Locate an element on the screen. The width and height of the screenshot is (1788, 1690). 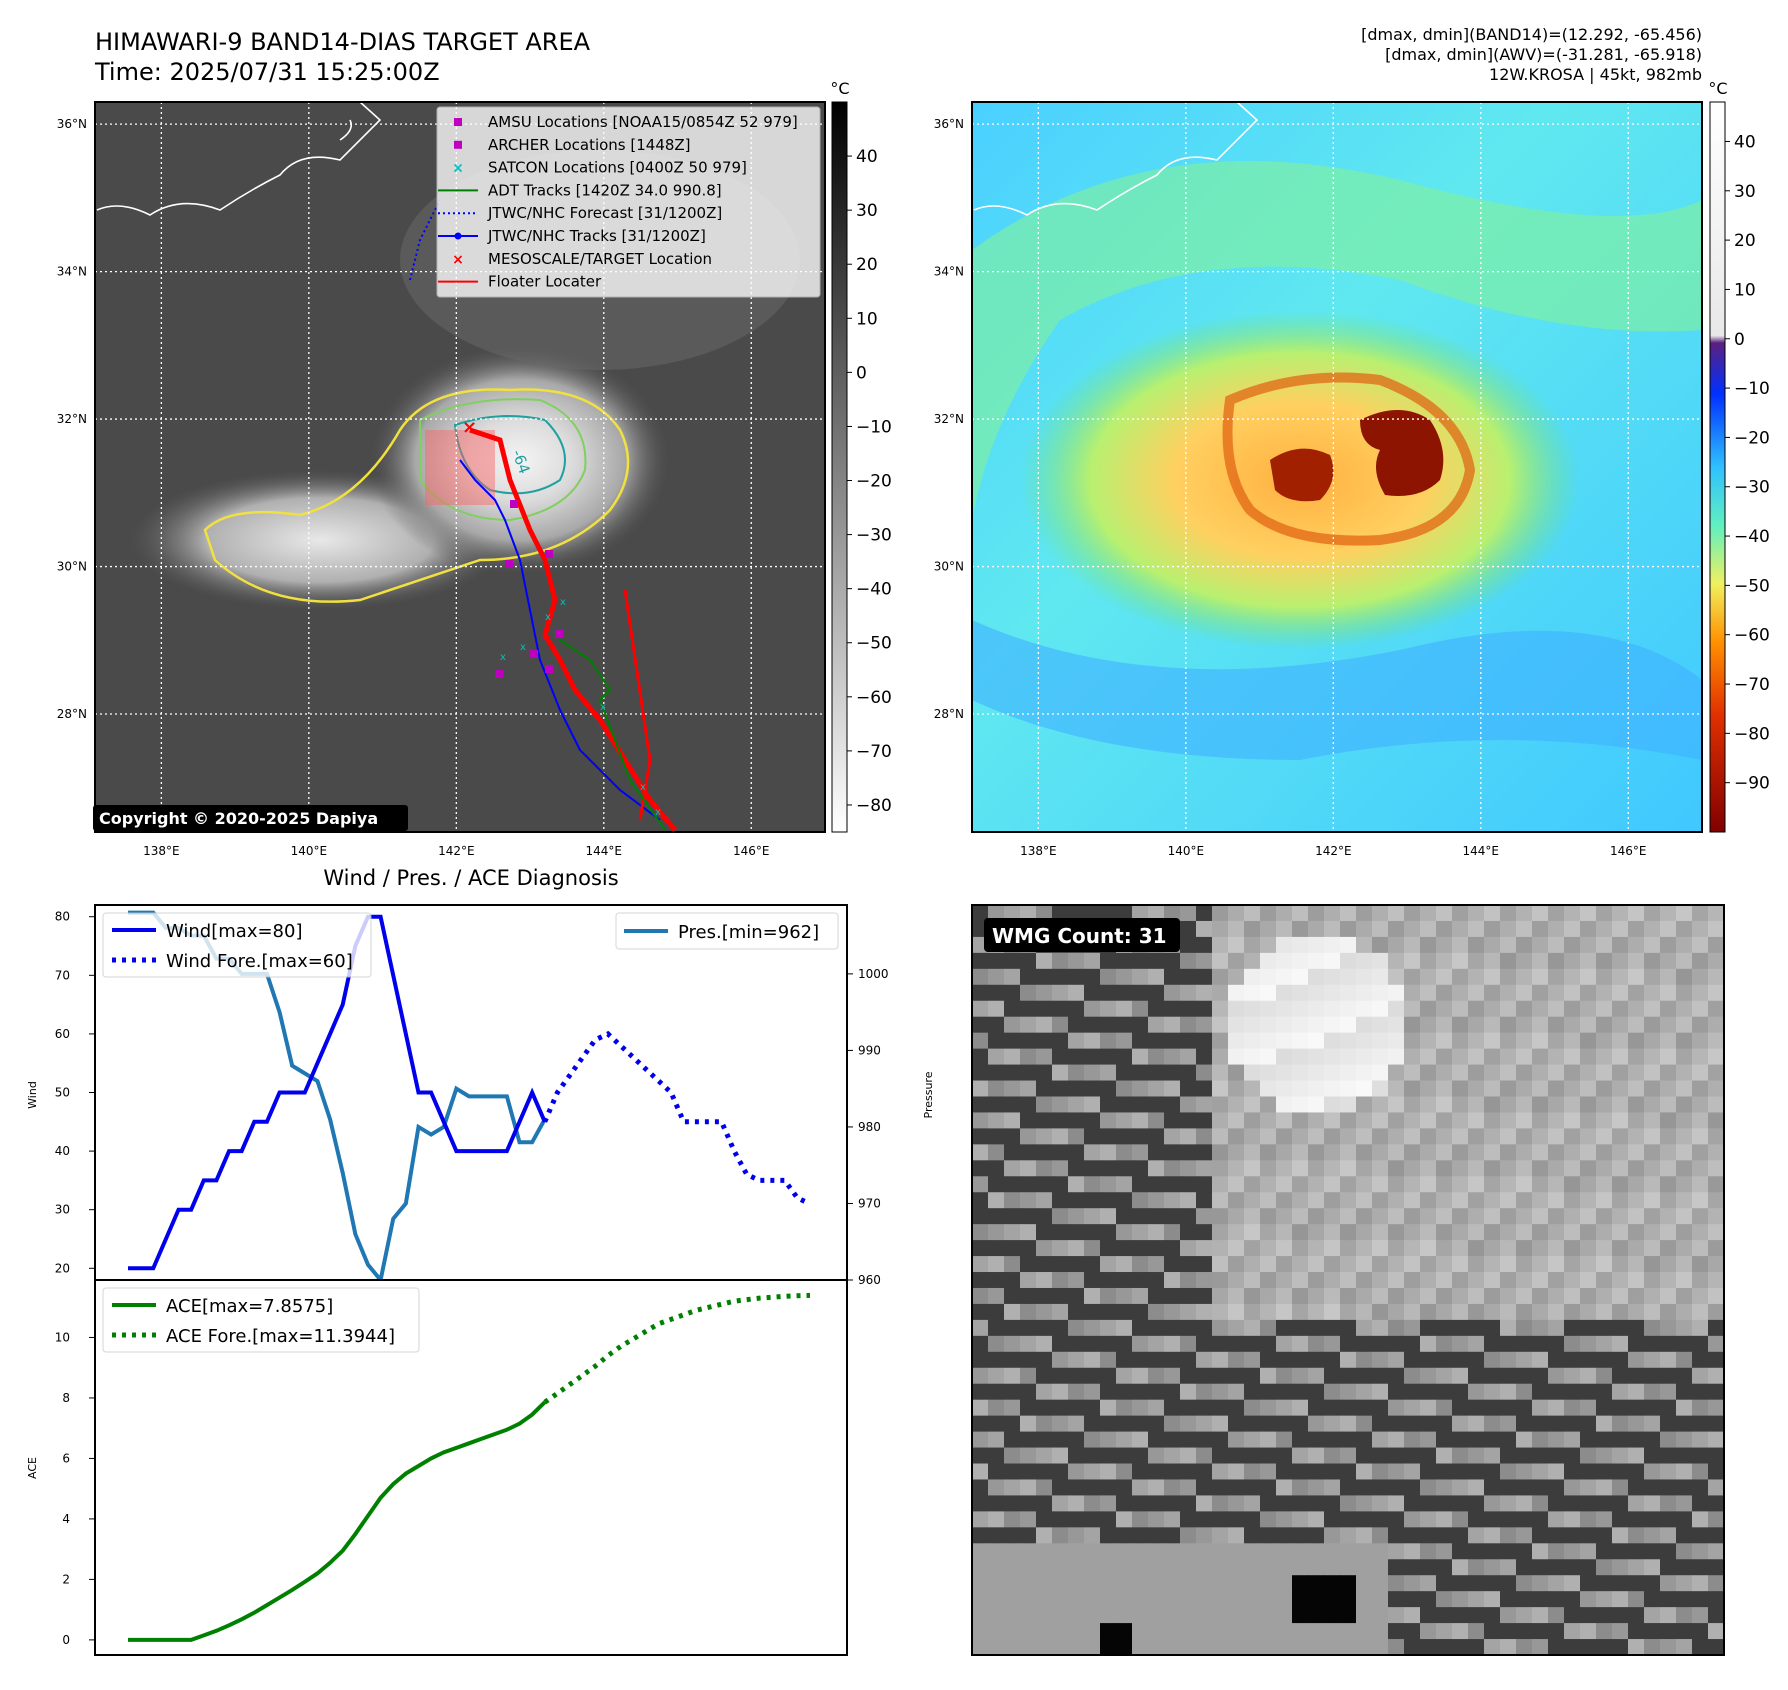
target-marker: × is located at coordinates (469, 427).